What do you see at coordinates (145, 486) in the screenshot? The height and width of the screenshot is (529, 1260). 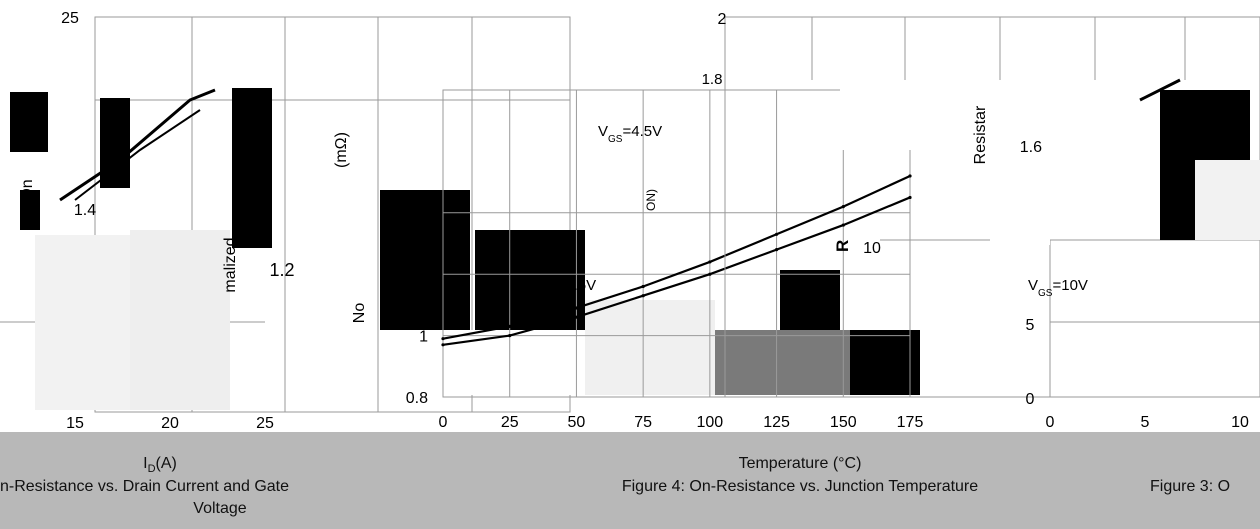 I see `left-caption: n-Resistance vs. Drain Current and Gate` at bounding box center [145, 486].